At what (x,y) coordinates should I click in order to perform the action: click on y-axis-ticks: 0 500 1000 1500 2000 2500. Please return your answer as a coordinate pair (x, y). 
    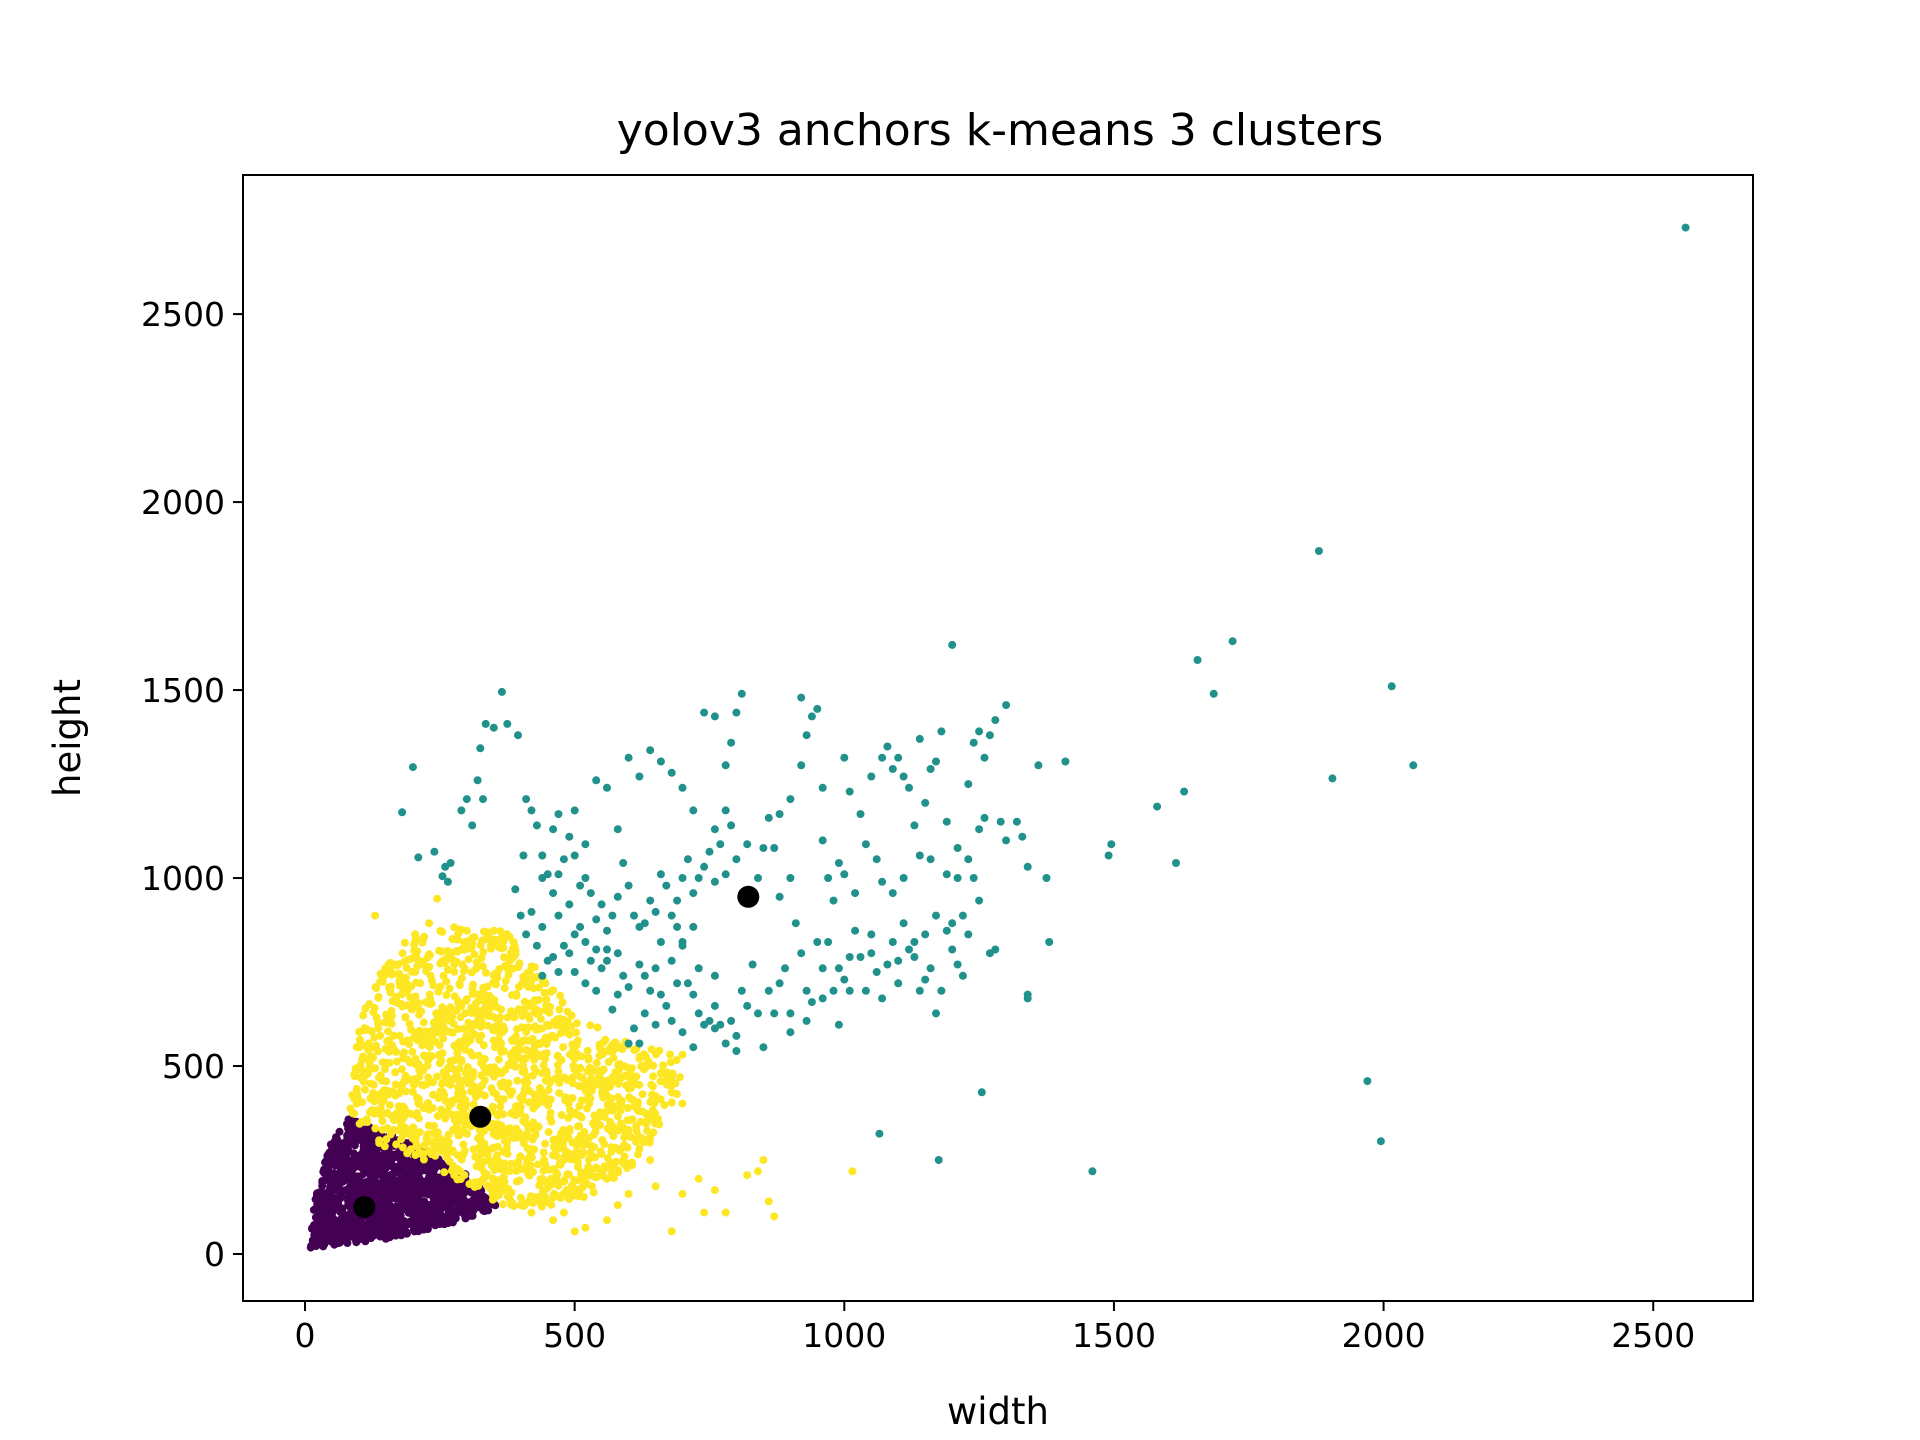
    Looking at the image, I should click on (192, 784).